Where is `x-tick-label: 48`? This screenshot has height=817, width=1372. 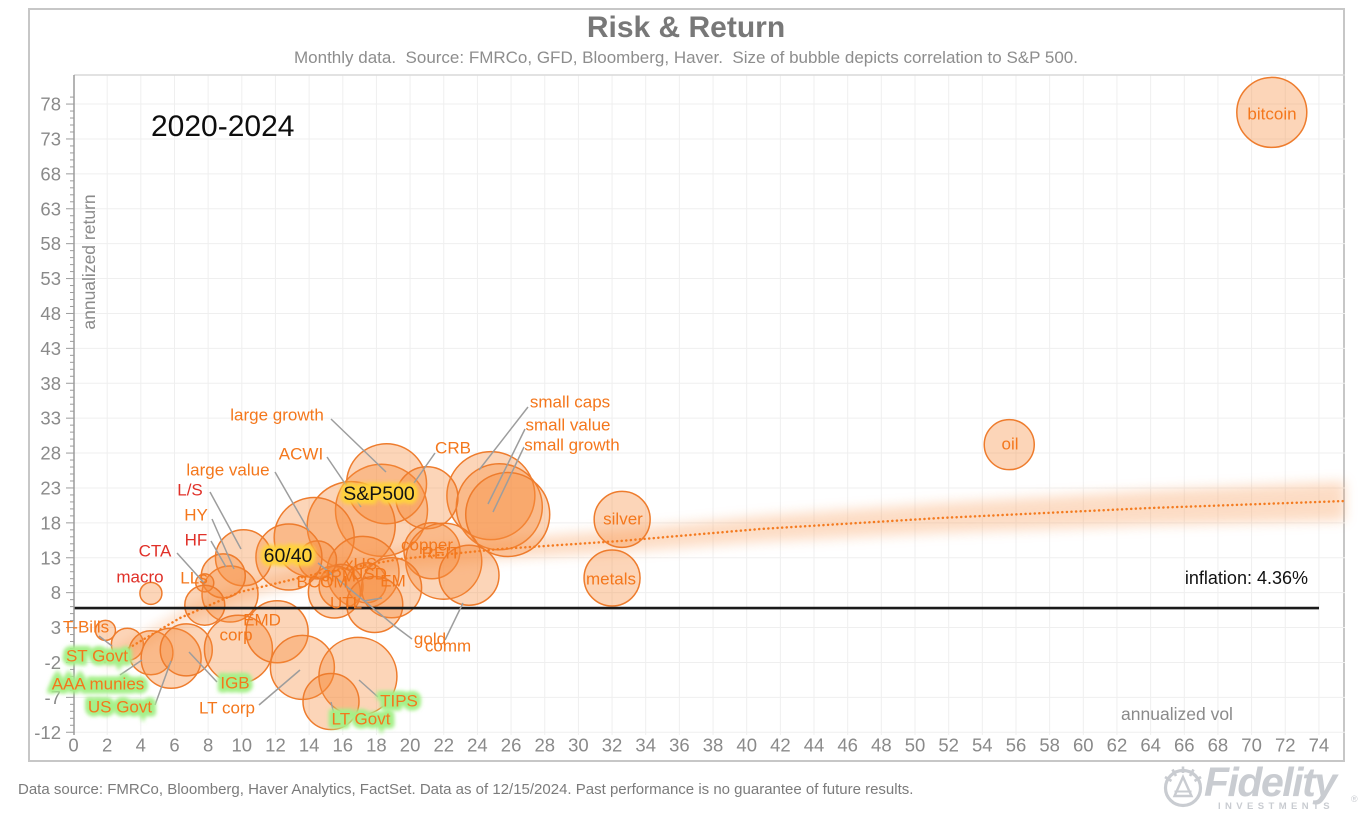
x-tick-label: 48 is located at coordinates (881, 745).